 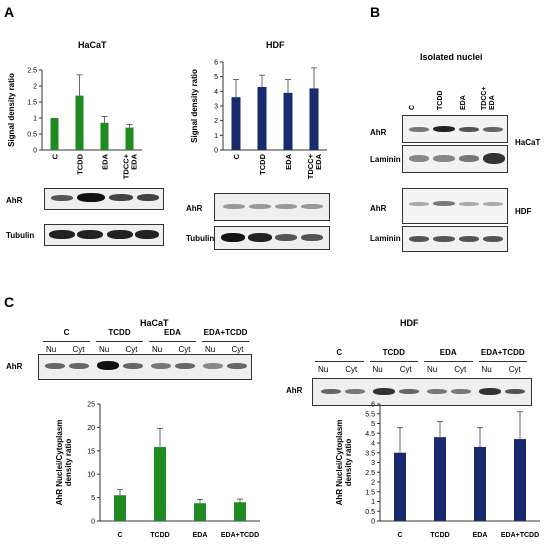 What do you see at coordinates (272, 238) in the screenshot?
I see `blot-a-hdf-tubulin` at bounding box center [272, 238].